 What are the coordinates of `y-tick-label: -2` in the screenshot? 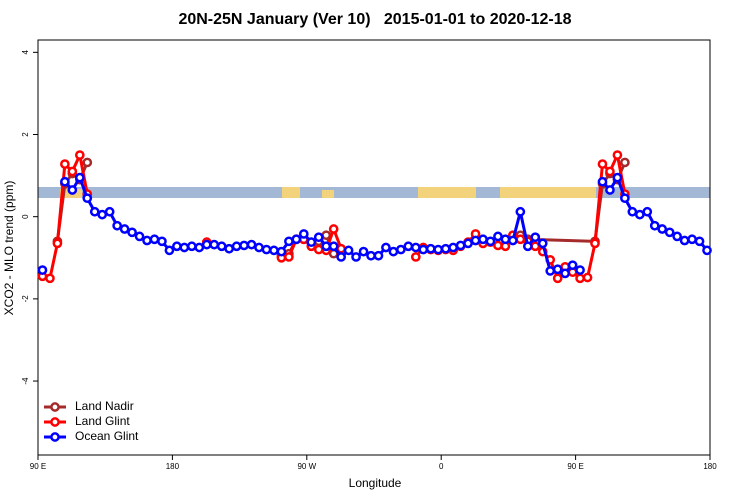 It's located at (25, 299).